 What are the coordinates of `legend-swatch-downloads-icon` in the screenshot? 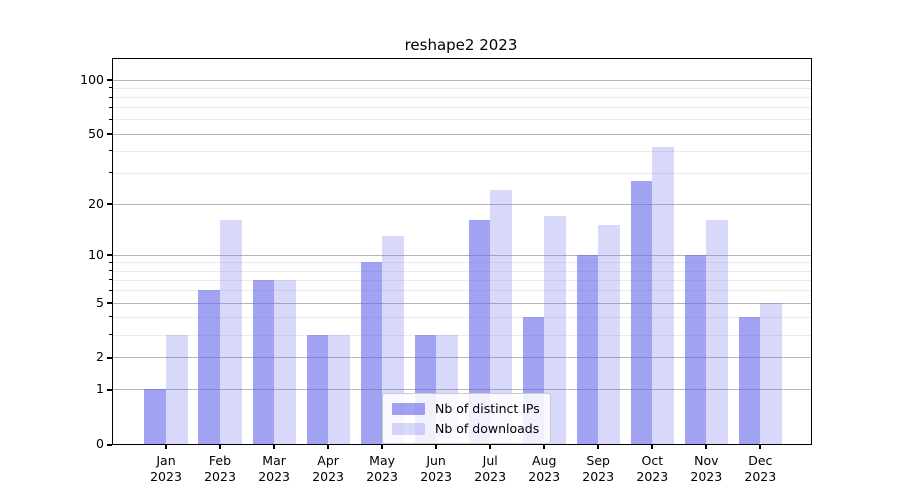 It's located at (408, 428).